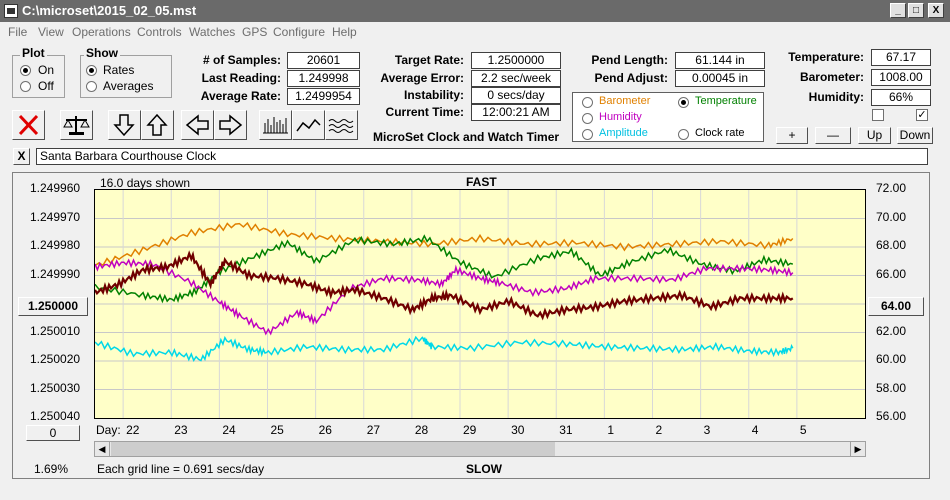 This screenshot has width=950, height=500. Describe the element at coordinates (891, 216) in the screenshot. I see `right-tick-label: 70.00` at that location.